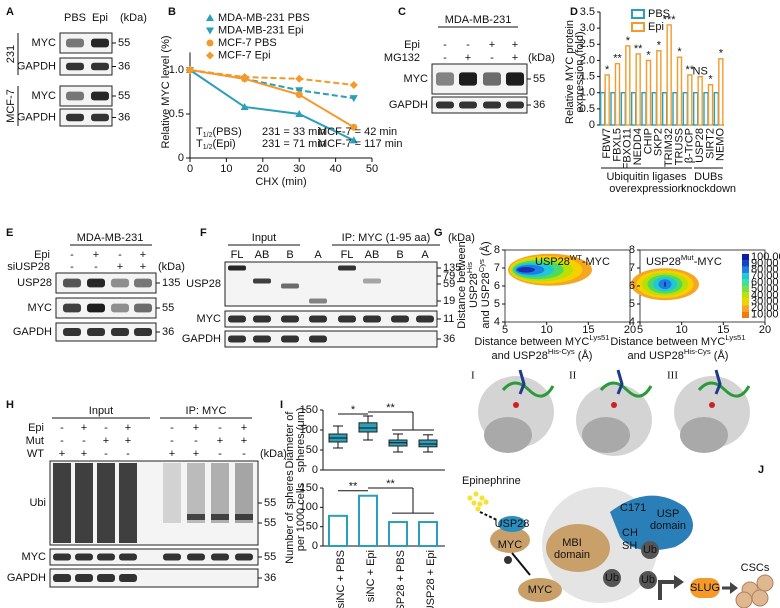 Image resolution: width=780 pixels, height=608 pixels. What do you see at coordinates (648, 580) in the screenshot?
I see `diagram-label: Ub` at bounding box center [648, 580].